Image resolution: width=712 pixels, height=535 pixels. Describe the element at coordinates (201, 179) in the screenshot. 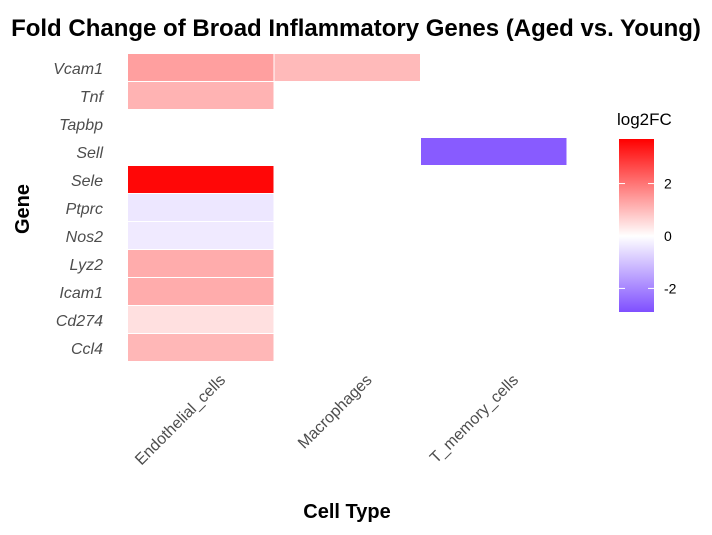

I see `heatmap-cell-endothelial_cells-sele` at that location.